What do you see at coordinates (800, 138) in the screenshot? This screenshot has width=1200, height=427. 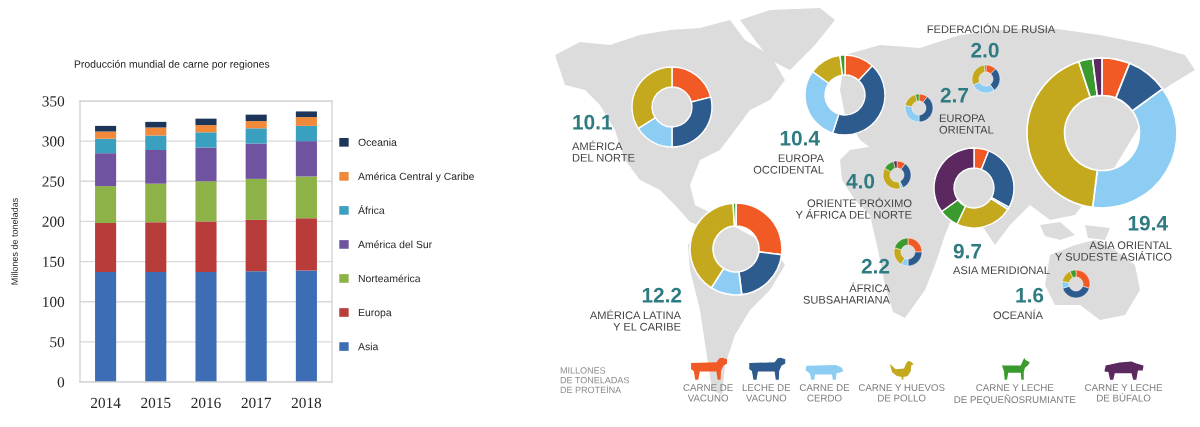 I see `text: 10.4` at bounding box center [800, 138].